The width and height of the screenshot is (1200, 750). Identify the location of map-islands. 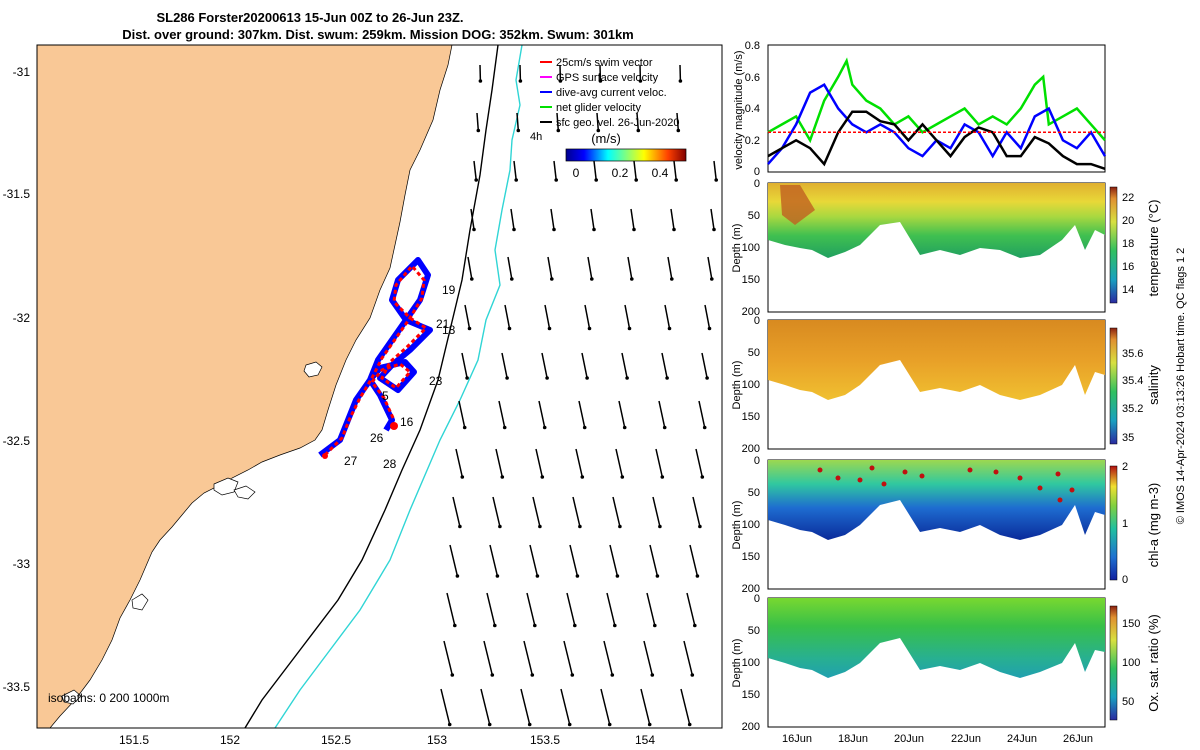
(192, 533).